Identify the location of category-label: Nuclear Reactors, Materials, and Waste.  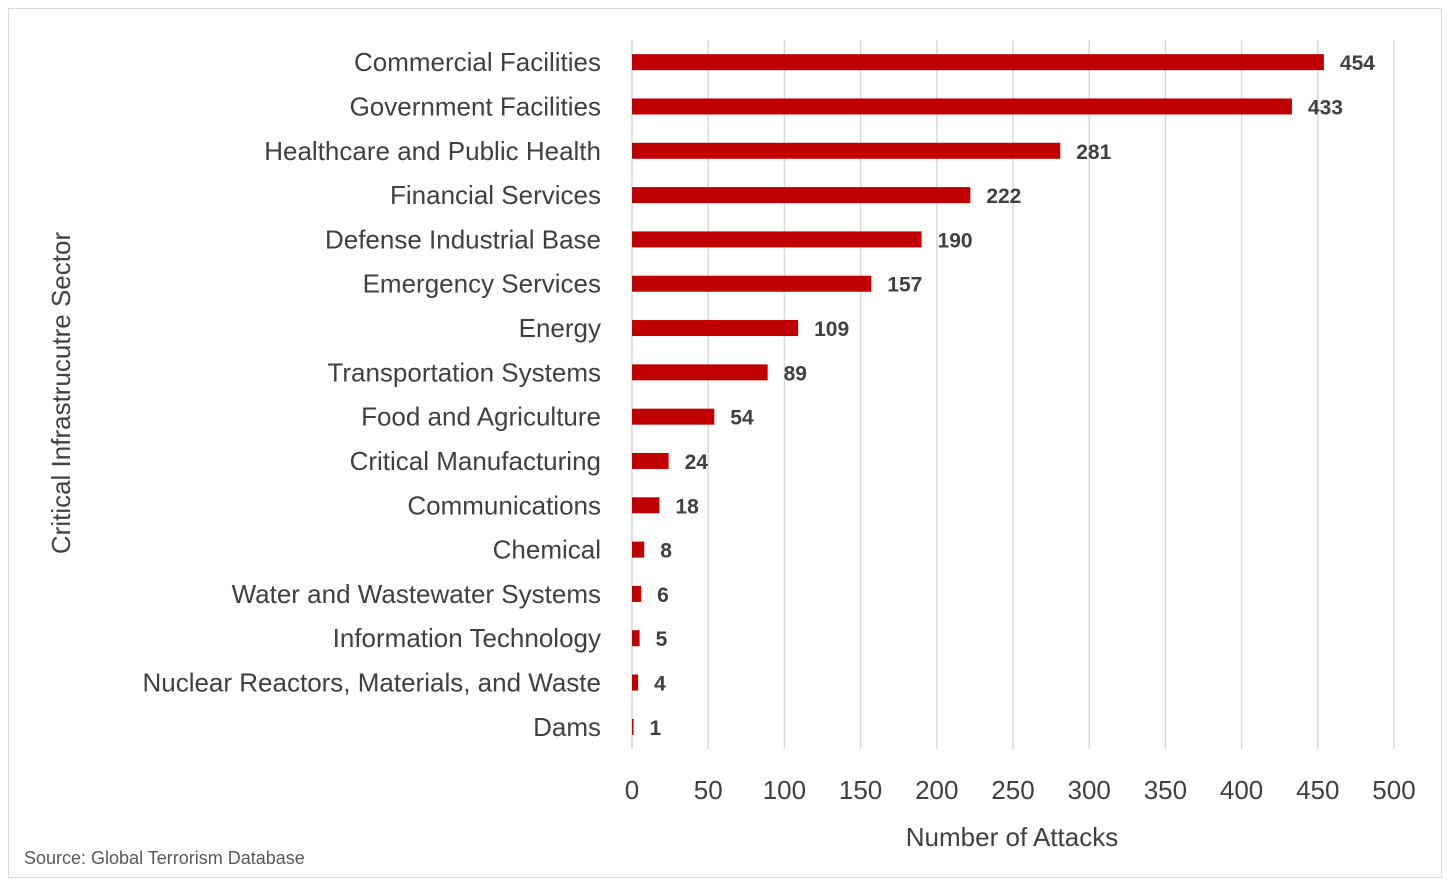
(371, 683).